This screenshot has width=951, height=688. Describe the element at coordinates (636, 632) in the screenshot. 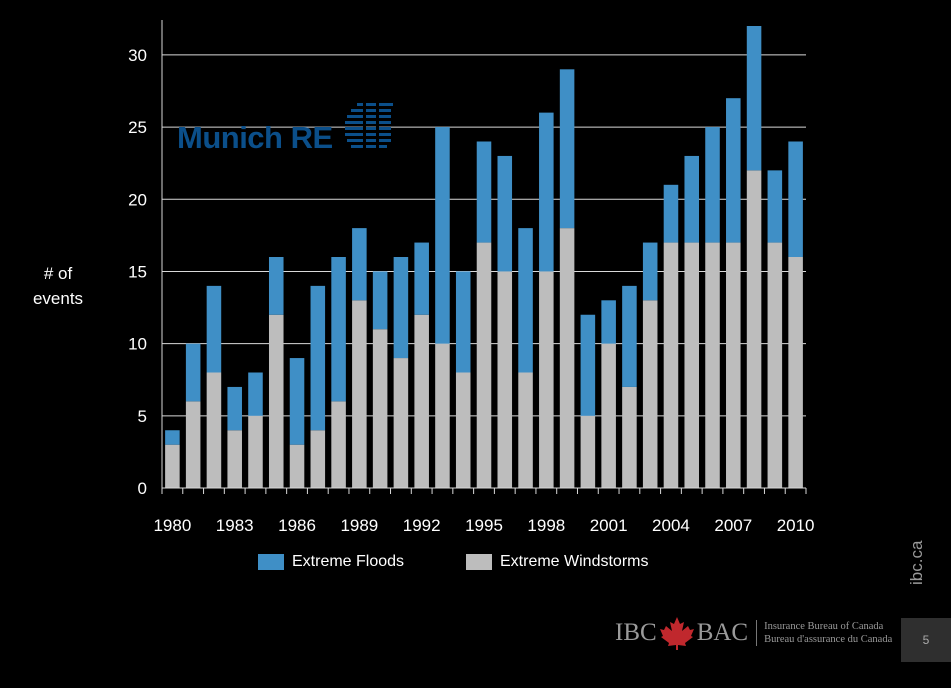

I see `brand-ibc: IBC` at that location.